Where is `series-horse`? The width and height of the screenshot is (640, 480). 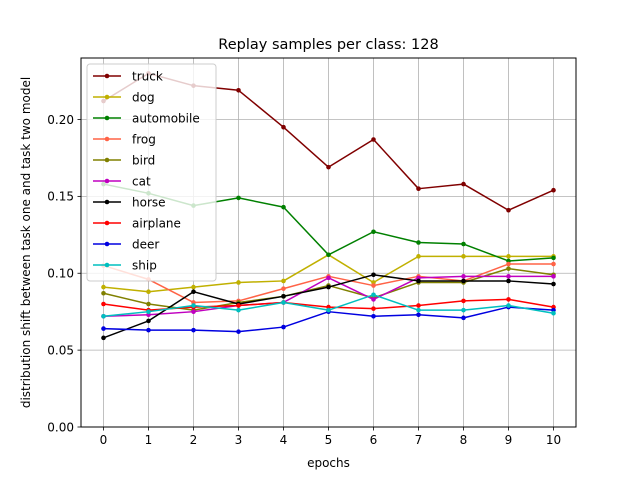 series-horse is located at coordinates (328, 306).